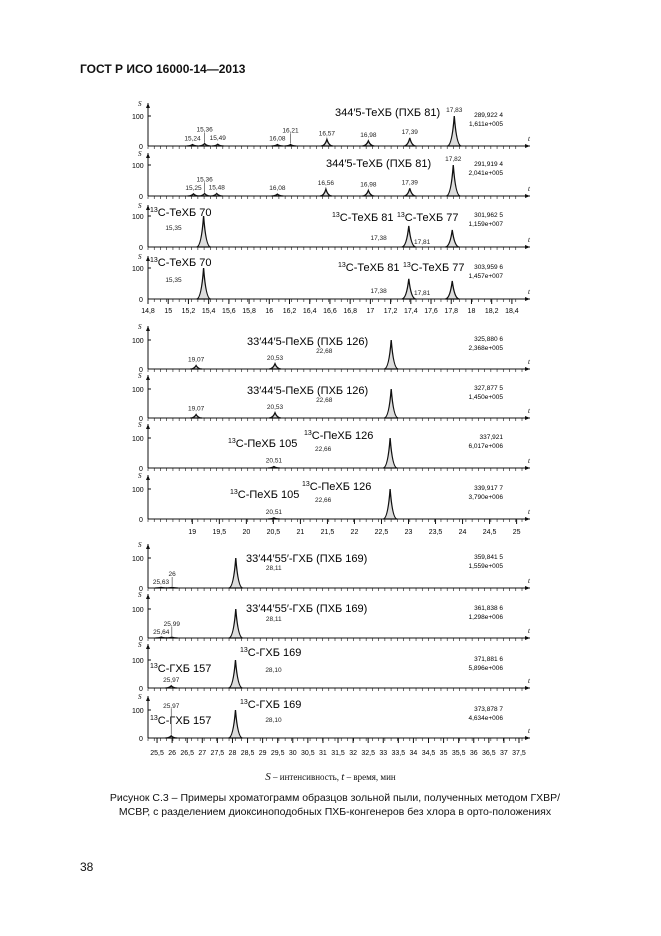  What do you see at coordinates (488, 339) in the screenshot?
I see `mass-to-charge: 325,880 6` at bounding box center [488, 339].